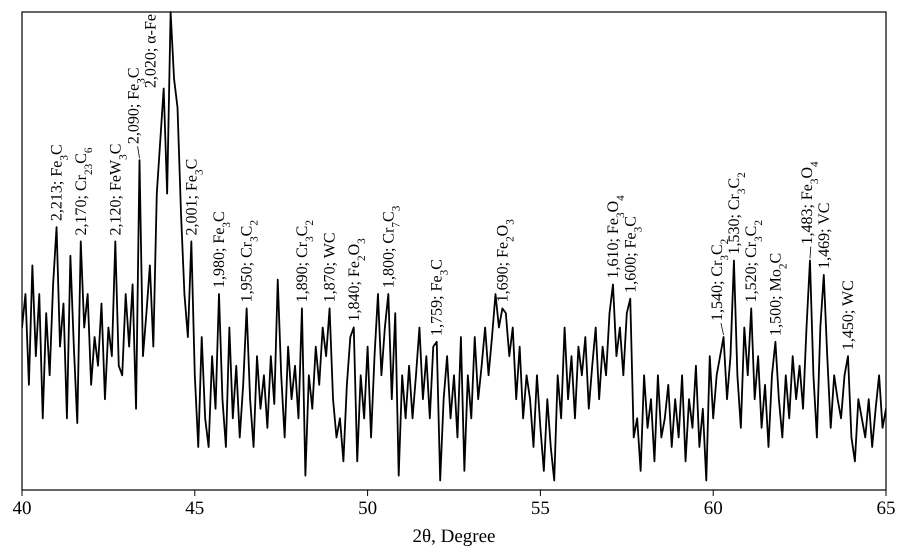  What do you see at coordinates (454, 536) in the screenshot?
I see `x-axis-title: 2θ, Degree` at bounding box center [454, 536].